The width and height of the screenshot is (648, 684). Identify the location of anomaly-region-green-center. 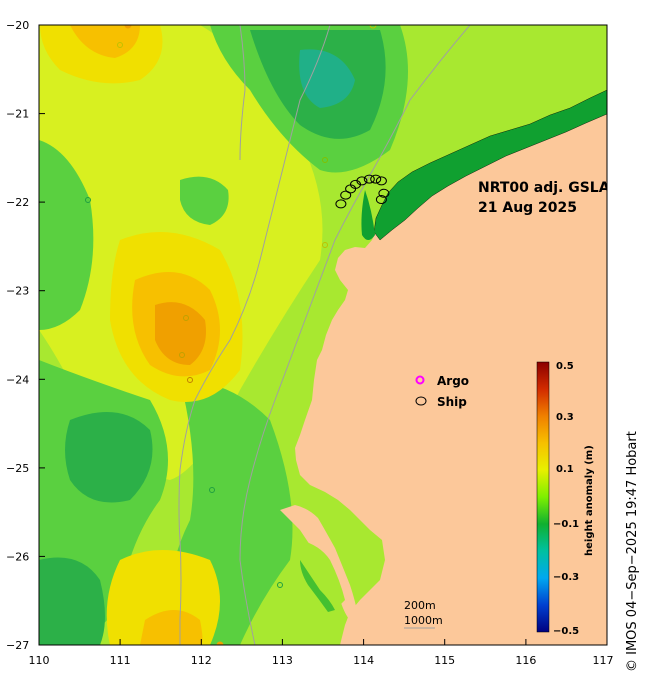
(204, 200).